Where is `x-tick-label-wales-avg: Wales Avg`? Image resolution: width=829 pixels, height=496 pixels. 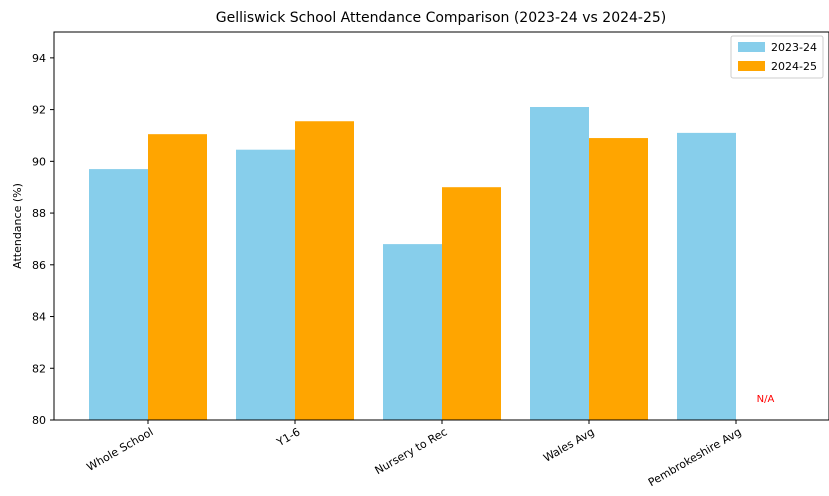
x-tick-label-wales-avg: Wales Avg is located at coordinates (568, 444).